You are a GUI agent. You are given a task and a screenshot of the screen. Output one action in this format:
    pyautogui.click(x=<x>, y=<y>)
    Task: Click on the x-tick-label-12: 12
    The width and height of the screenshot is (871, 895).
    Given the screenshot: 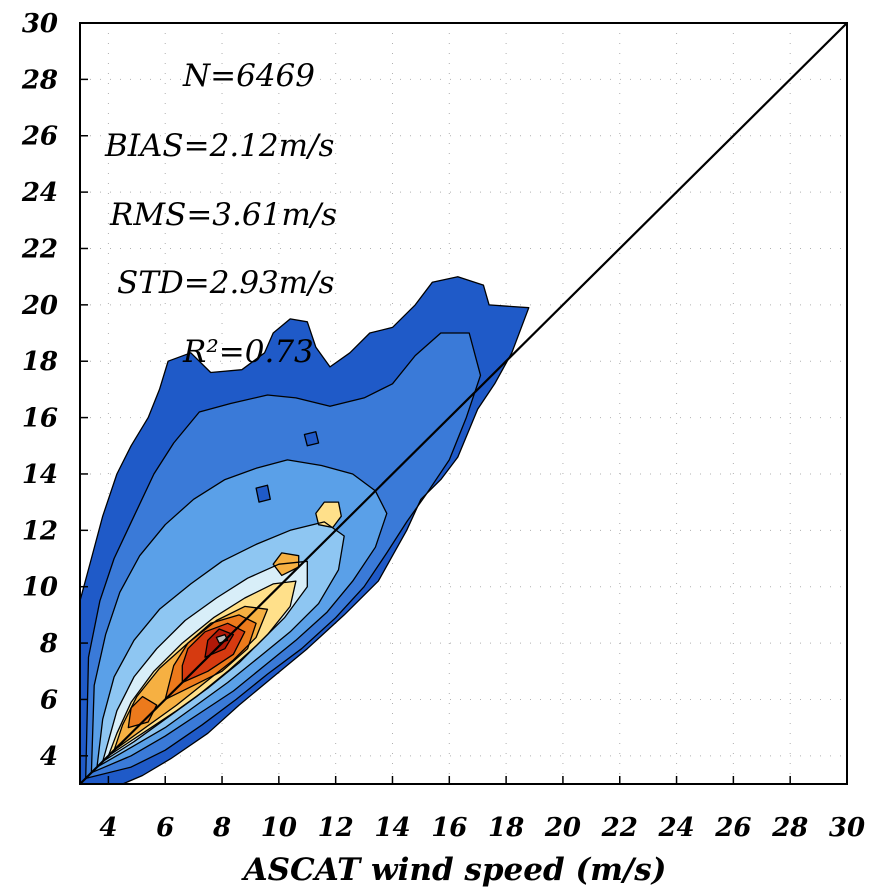 What is the action you would take?
    pyautogui.click(x=336, y=828)
    